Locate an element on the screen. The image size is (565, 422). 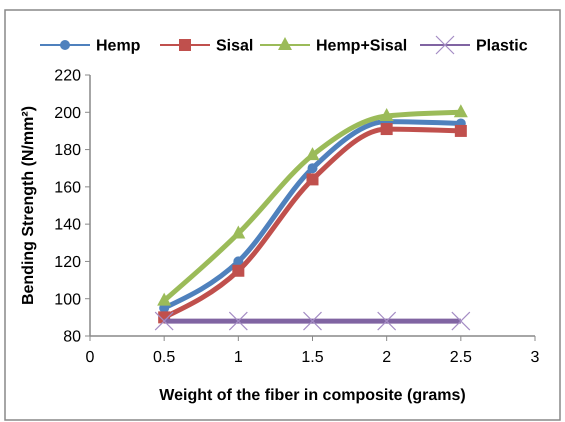
x-tick-label: 2 is located at coordinates (387, 357).